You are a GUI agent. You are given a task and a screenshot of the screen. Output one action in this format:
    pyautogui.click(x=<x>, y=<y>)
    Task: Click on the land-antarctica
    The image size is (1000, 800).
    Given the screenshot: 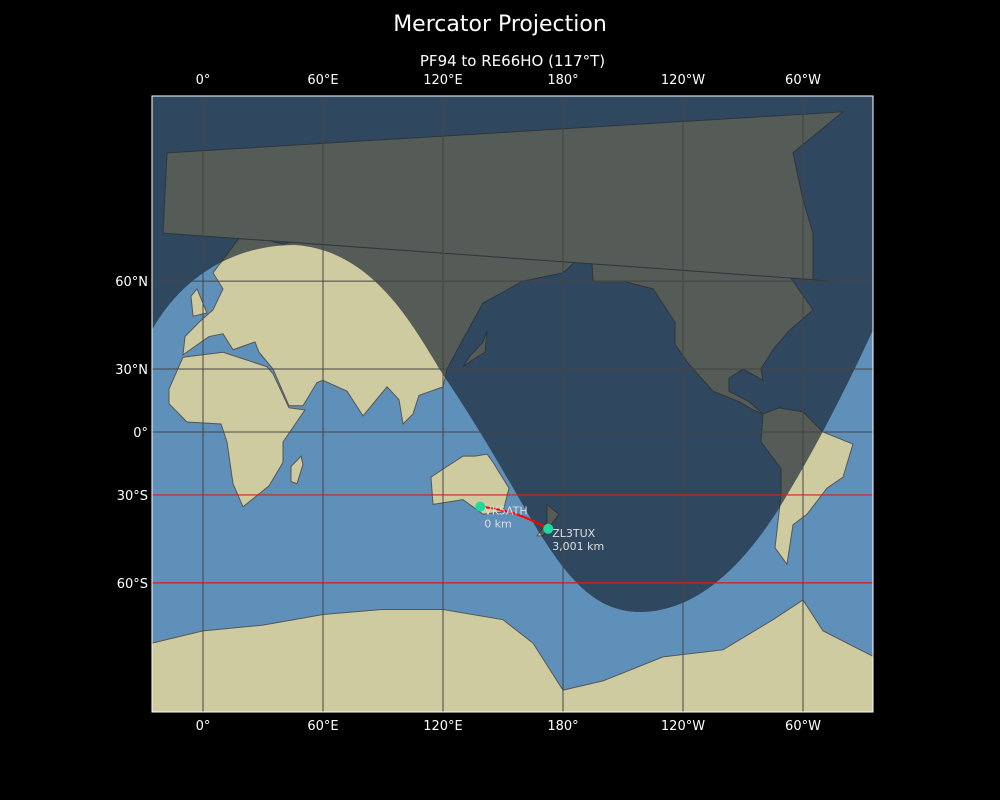 What is the action you would take?
    pyautogui.click(x=512, y=655)
    